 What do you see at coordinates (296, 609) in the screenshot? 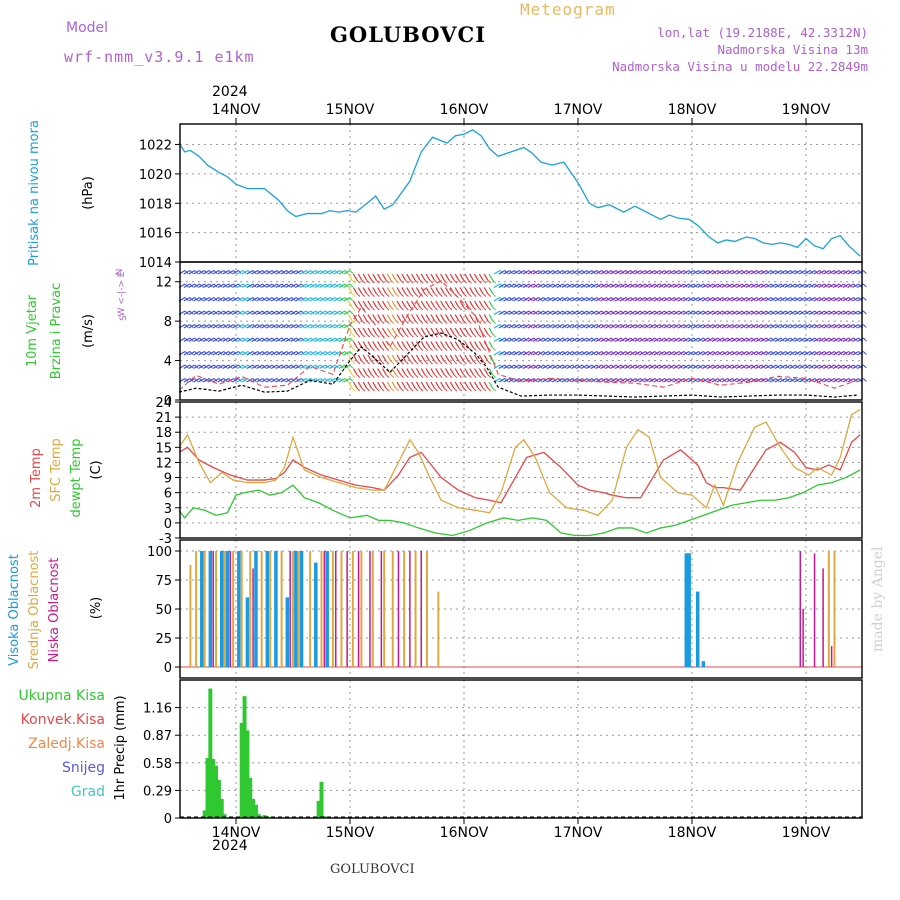
I see `high-cloud-bar` at bounding box center [296, 609].